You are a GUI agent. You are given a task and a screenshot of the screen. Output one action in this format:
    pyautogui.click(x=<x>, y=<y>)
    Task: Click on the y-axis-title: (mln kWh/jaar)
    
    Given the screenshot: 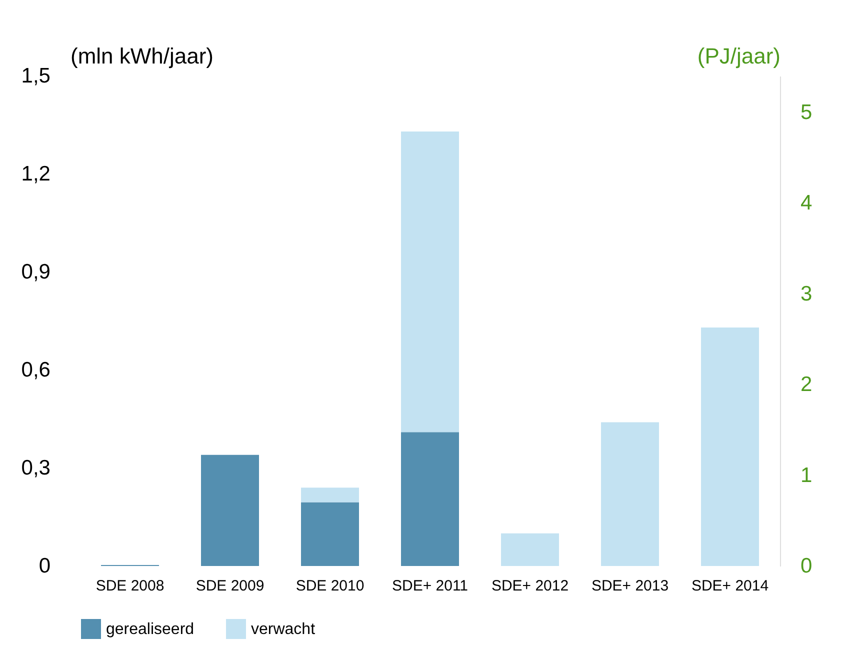 What is the action you would take?
    pyautogui.click(x=142, y=56)
    